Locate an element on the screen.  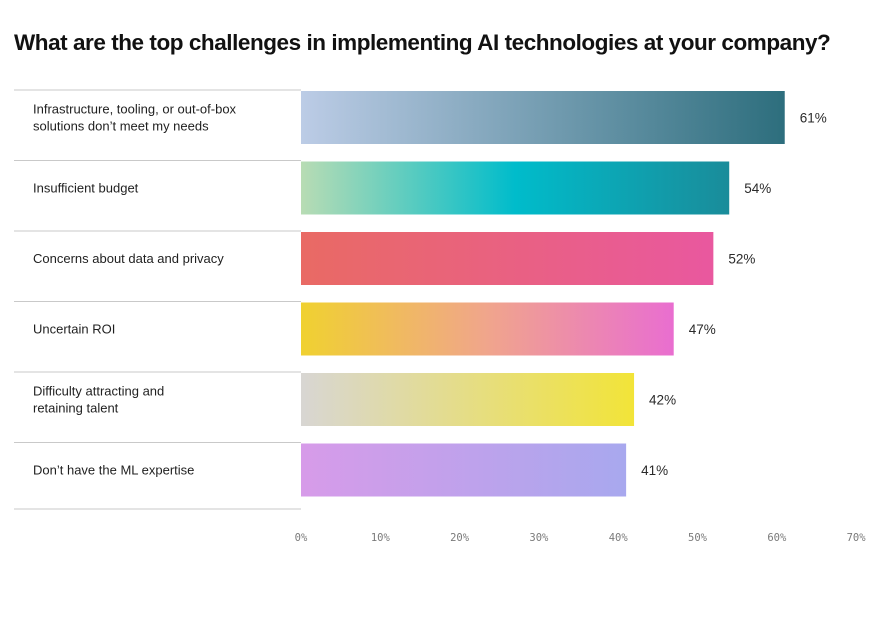
x-tick-label: 70% is located at coordinates (857, 538).